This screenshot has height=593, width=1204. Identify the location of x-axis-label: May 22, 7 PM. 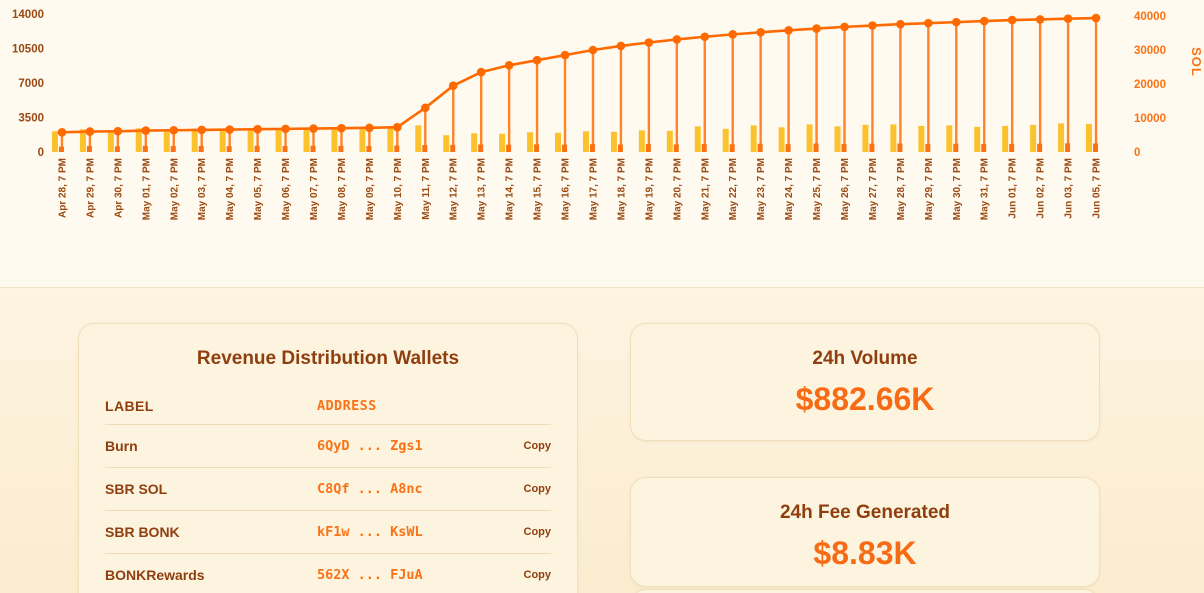
(733, 189).